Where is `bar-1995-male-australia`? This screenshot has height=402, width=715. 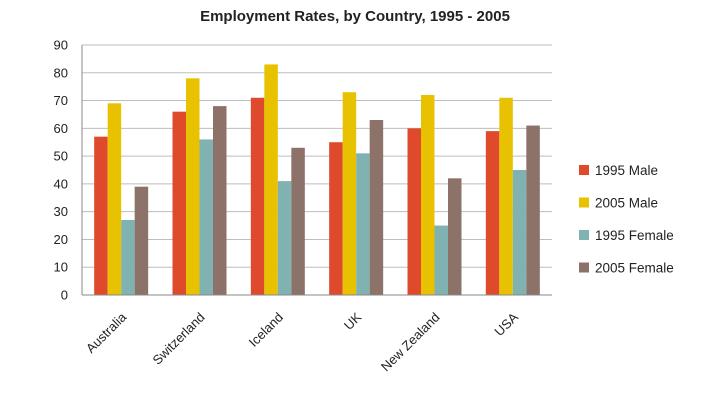
bar-1995-male-australia is located at coordinates (101, 215).